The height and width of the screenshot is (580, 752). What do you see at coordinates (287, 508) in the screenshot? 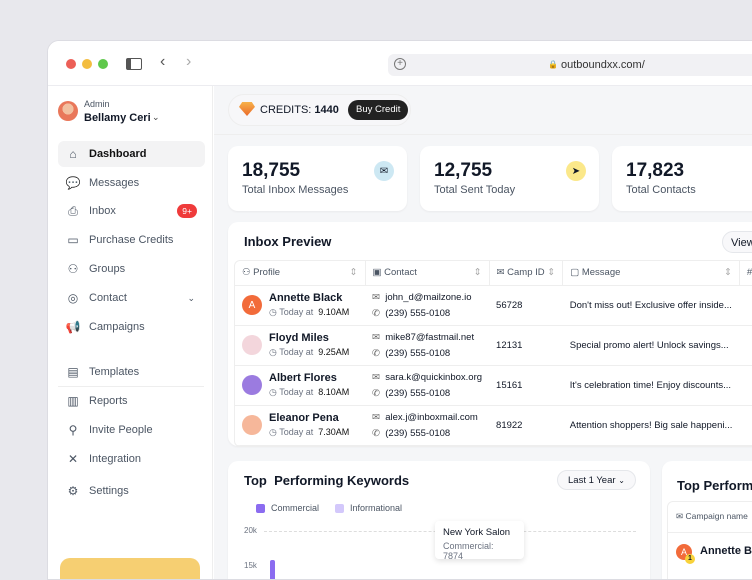
I see `legend-commercial: Commercial` at bounding box center [287, 508].